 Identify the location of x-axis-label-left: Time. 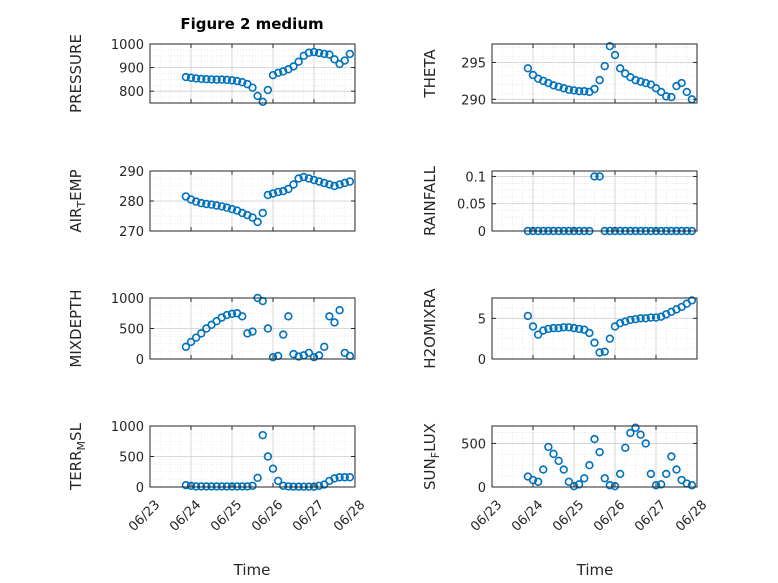
(252, 570).